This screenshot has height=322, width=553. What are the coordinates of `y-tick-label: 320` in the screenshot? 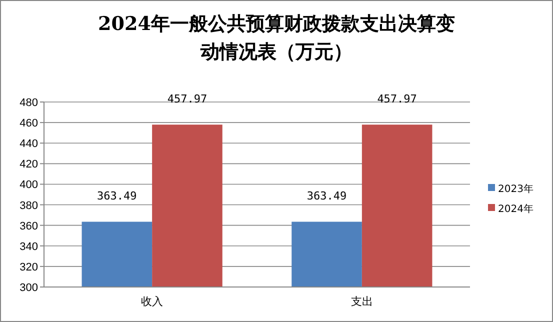 It's located at (29, 267).